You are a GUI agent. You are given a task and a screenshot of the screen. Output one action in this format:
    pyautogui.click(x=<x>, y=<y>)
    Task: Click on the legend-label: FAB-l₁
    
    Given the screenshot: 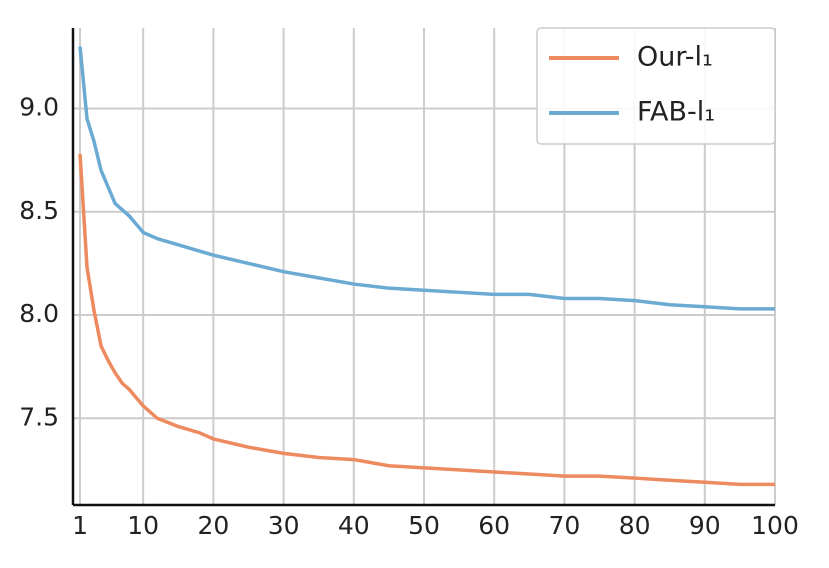 What is the action you would take?
    pyautogui.click(x=676, y=112)
    